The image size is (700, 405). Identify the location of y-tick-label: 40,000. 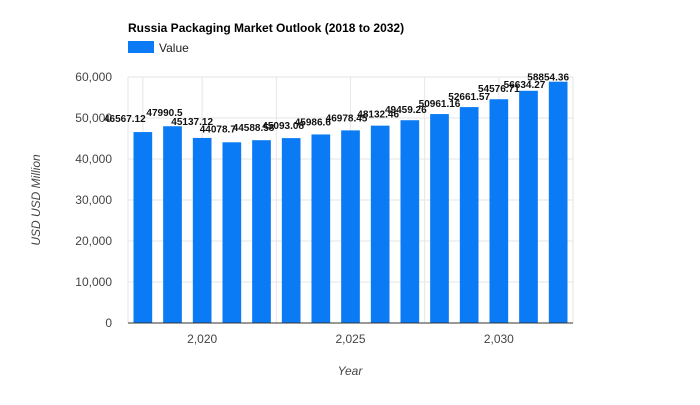
(93, 159).